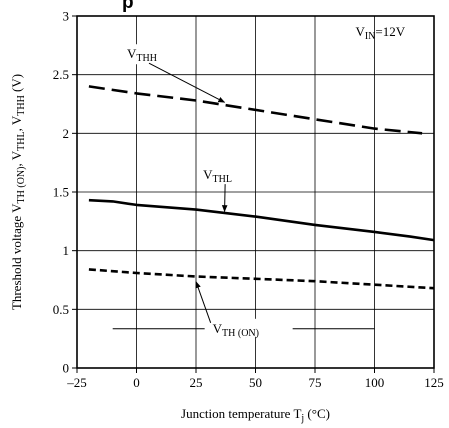 This screenshot has height=428, width=449. What do you see at coordinates (142, 55) in the screenshot?
I see `series-label-vthh: VTHH` at bounding box center [142, 55].